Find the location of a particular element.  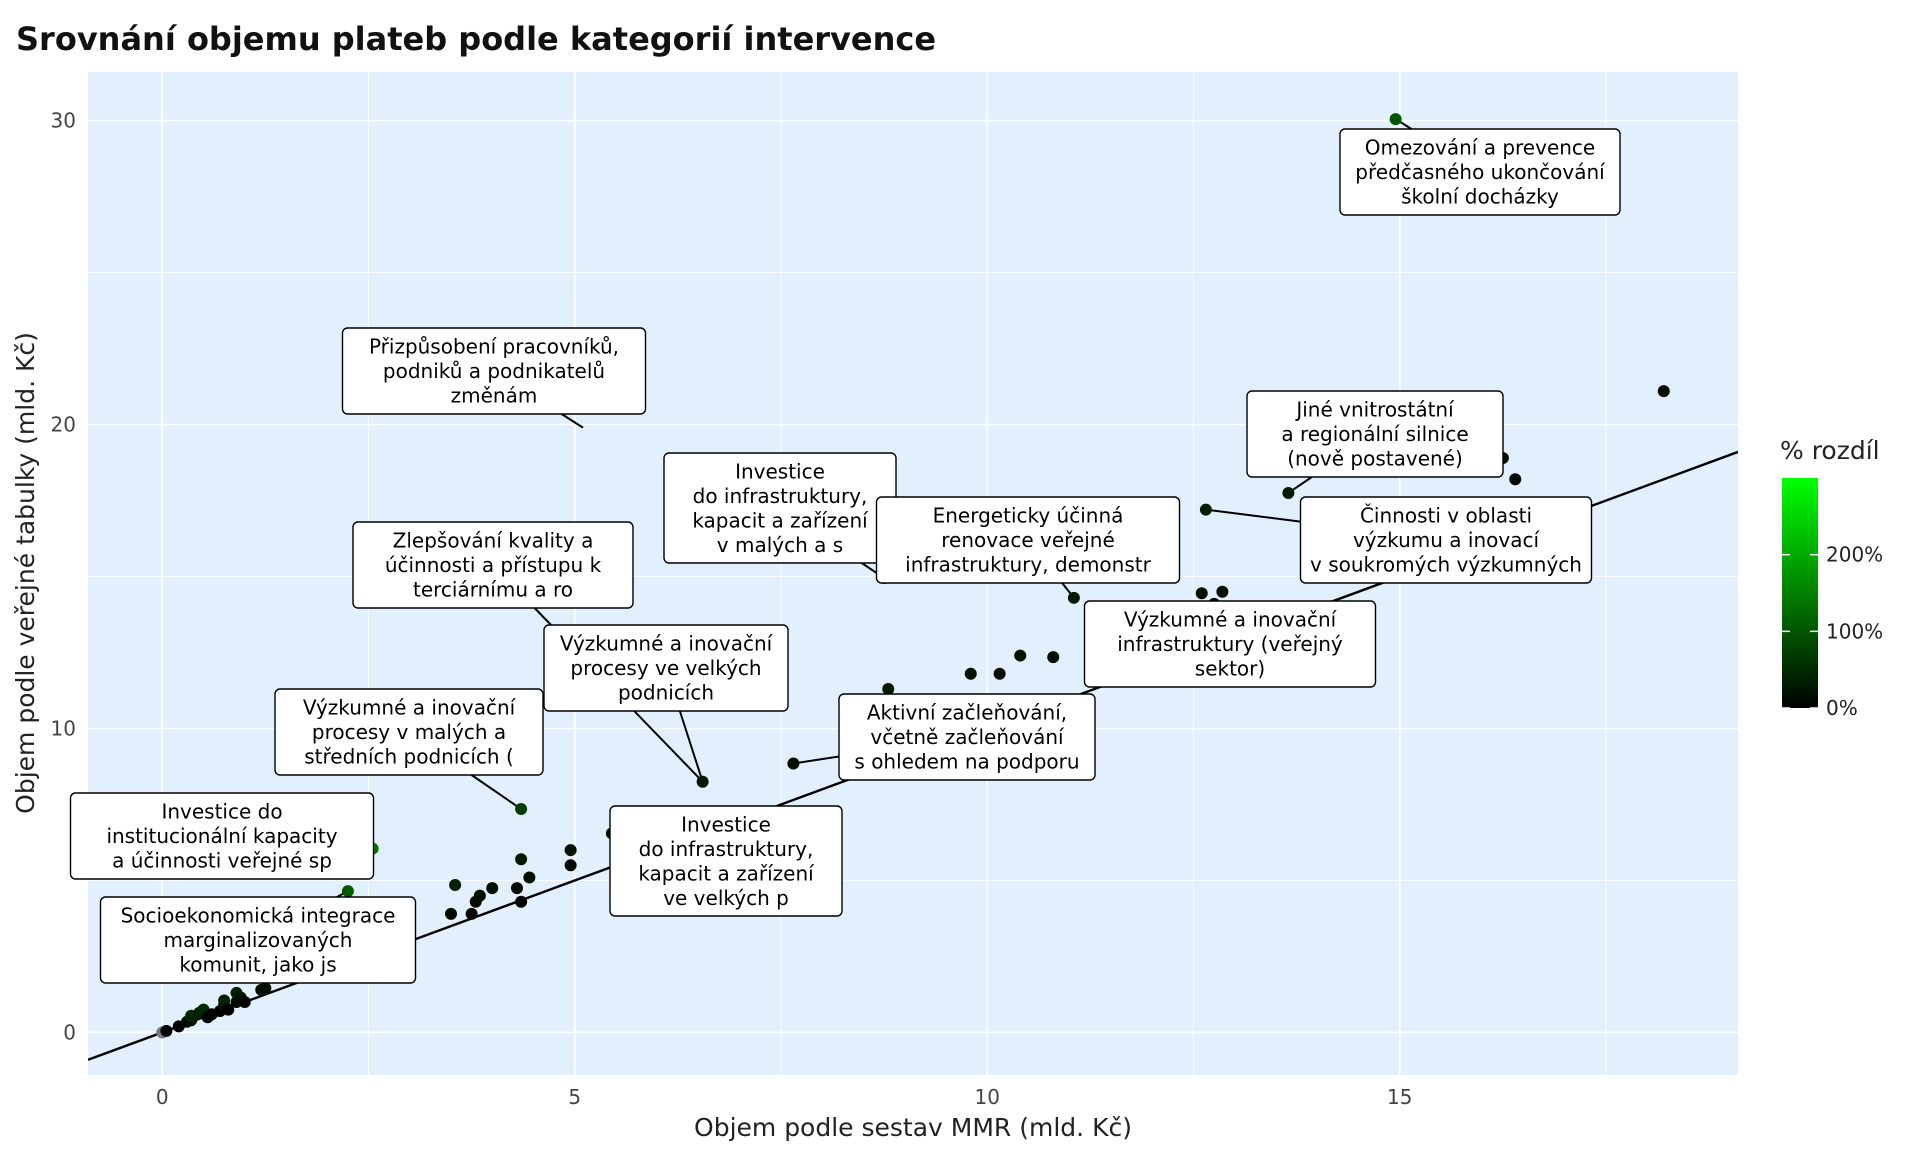

x-tick-label: 15 is located at coordinates (1399, 1097).